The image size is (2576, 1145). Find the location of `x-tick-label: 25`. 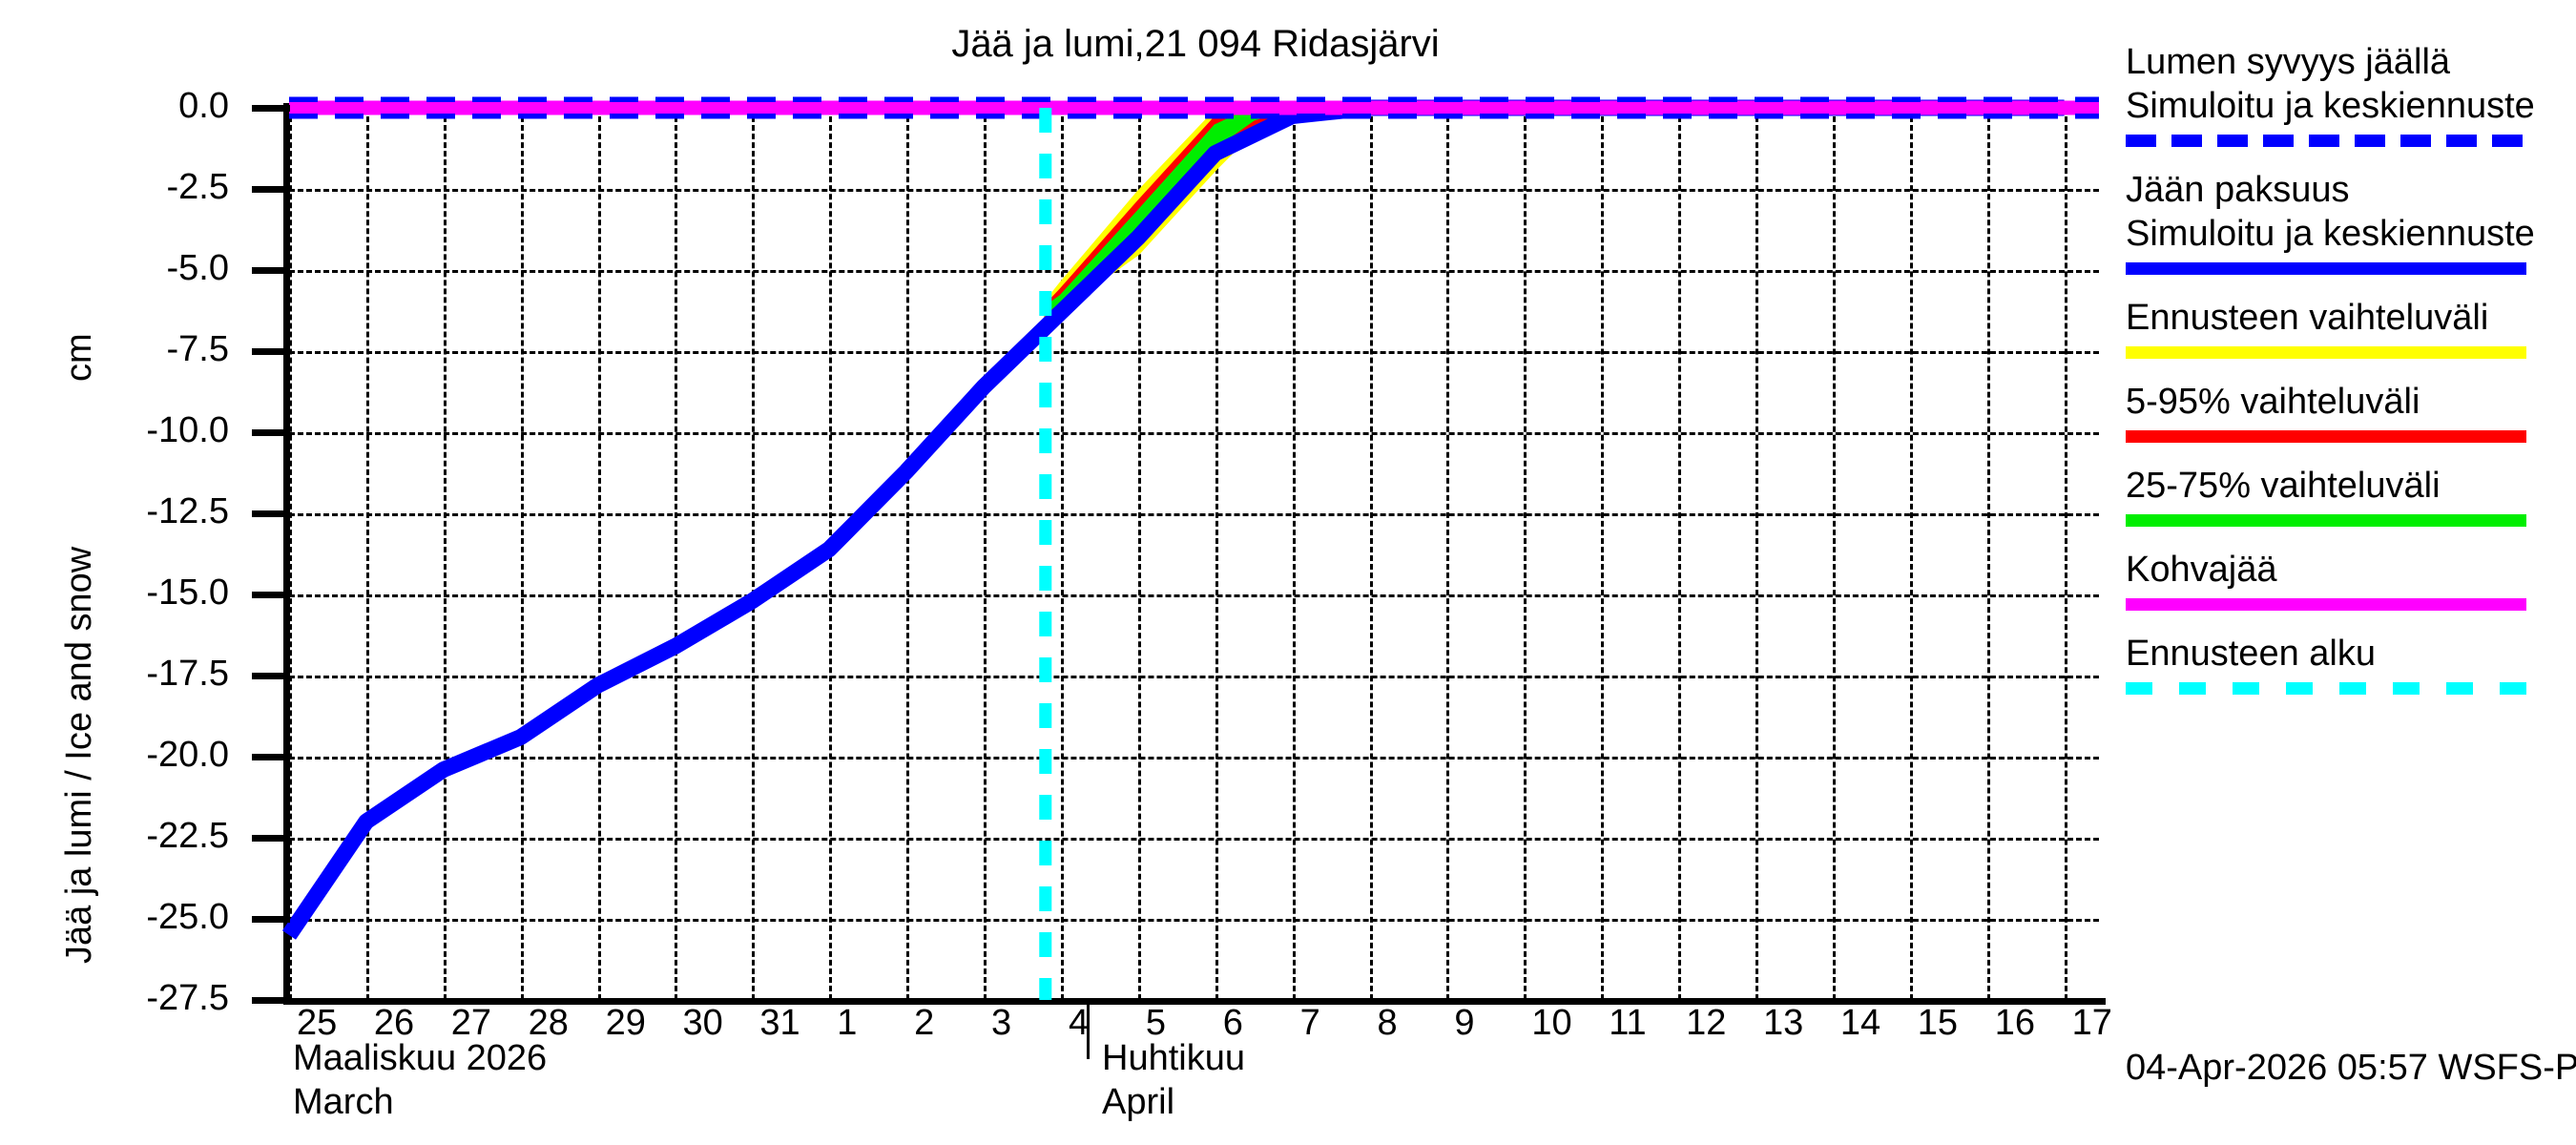

x-tick-label: 25 is located at coordinates (317, 1023).